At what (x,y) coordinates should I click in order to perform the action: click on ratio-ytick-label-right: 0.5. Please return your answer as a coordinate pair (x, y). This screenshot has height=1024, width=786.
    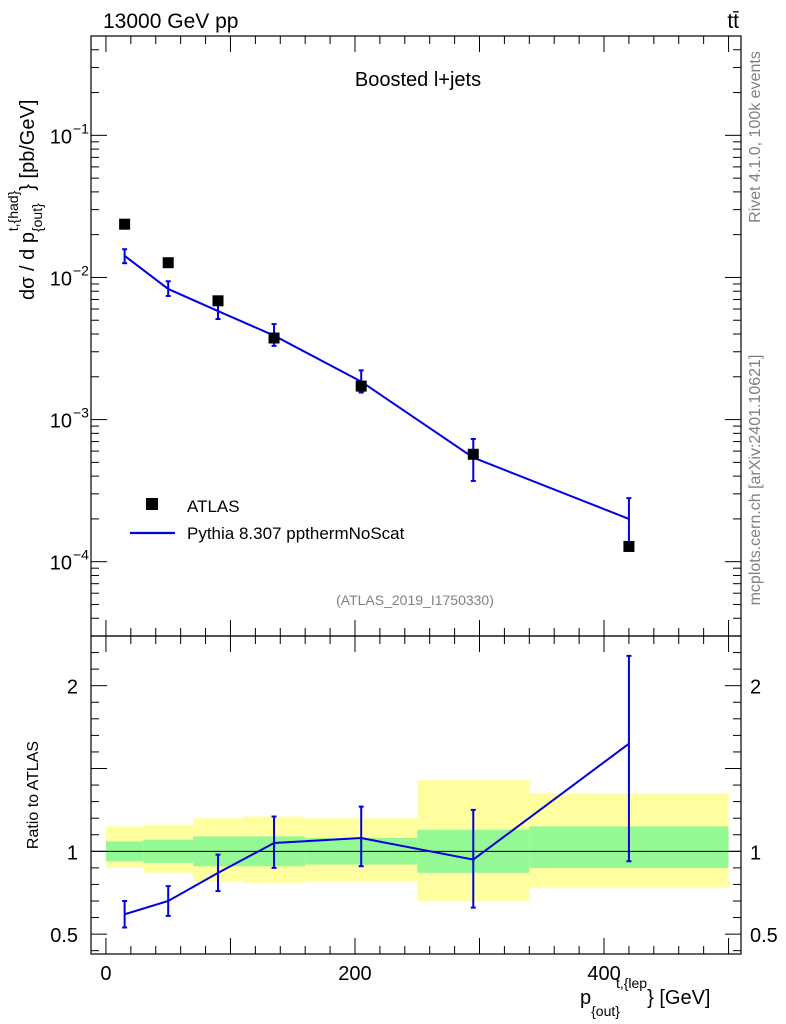
    Looking at the image, I should click on (764, 936).